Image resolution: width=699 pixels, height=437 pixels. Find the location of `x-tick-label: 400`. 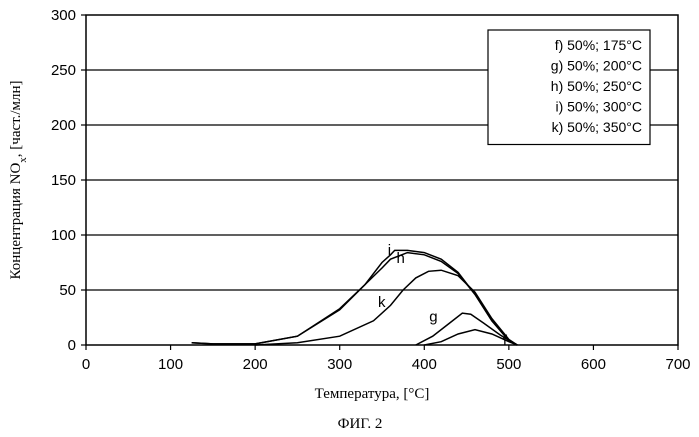

x-tick-label: 400 is located at coordinates (424, 364).